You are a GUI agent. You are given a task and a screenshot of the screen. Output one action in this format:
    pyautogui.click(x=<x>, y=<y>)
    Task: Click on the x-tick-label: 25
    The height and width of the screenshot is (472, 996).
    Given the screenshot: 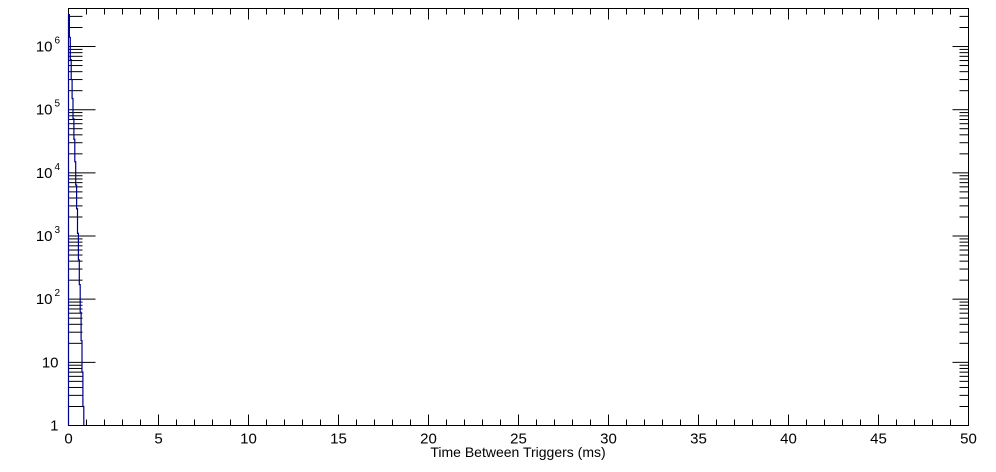 What is the action you would take?
    pyautogui.click(x=518, y=439)
    